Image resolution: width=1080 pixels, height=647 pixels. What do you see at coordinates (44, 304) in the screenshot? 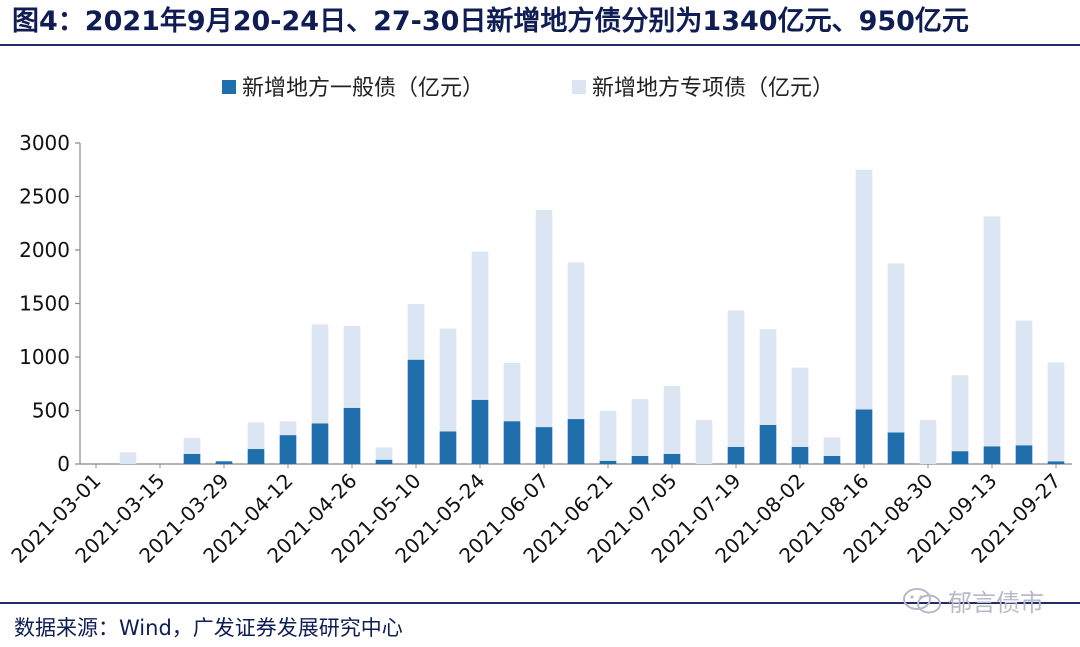
I see `y-tick-label: 1500` at bounding box center [44, 304].